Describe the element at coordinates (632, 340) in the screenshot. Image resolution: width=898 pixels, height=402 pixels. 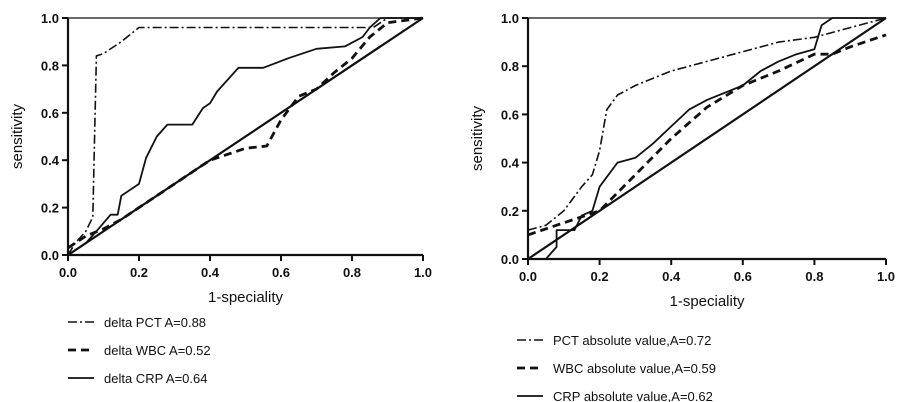
I see `legend-label: PCT absolute value,A=0.72` at that location.